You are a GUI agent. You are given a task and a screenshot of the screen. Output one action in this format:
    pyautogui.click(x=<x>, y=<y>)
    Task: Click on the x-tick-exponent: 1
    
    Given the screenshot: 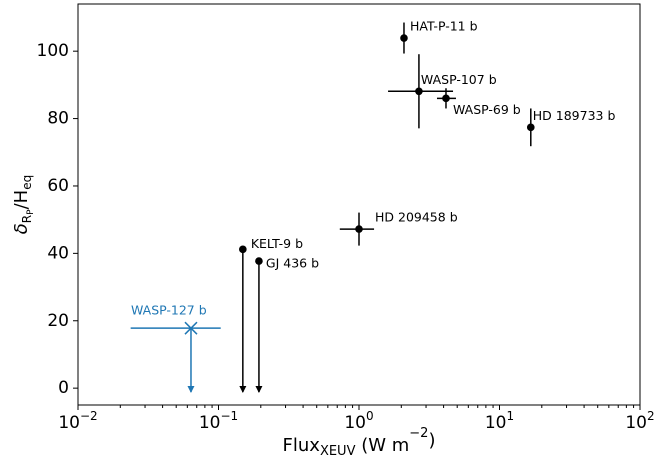 What is the action you would take?
    pyautogui.click(x=511, y=416)
    